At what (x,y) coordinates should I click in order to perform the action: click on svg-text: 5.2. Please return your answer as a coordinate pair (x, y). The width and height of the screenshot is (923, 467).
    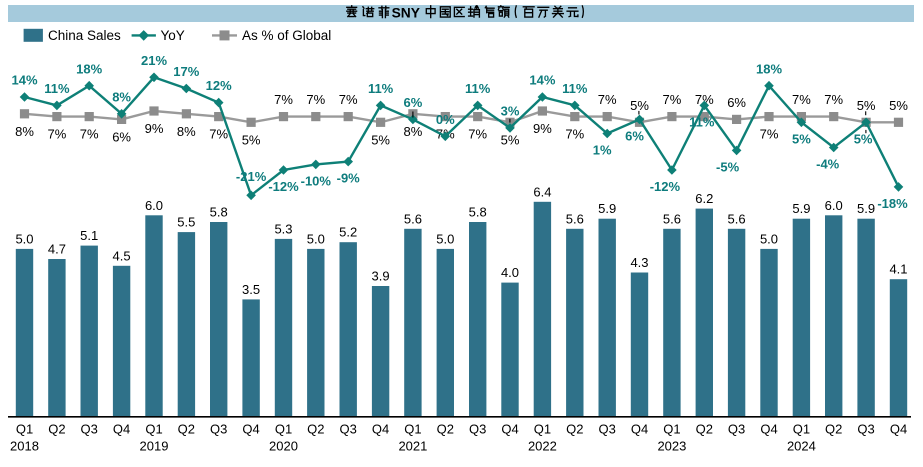
    Looking at the image, I should click on (348, 232).